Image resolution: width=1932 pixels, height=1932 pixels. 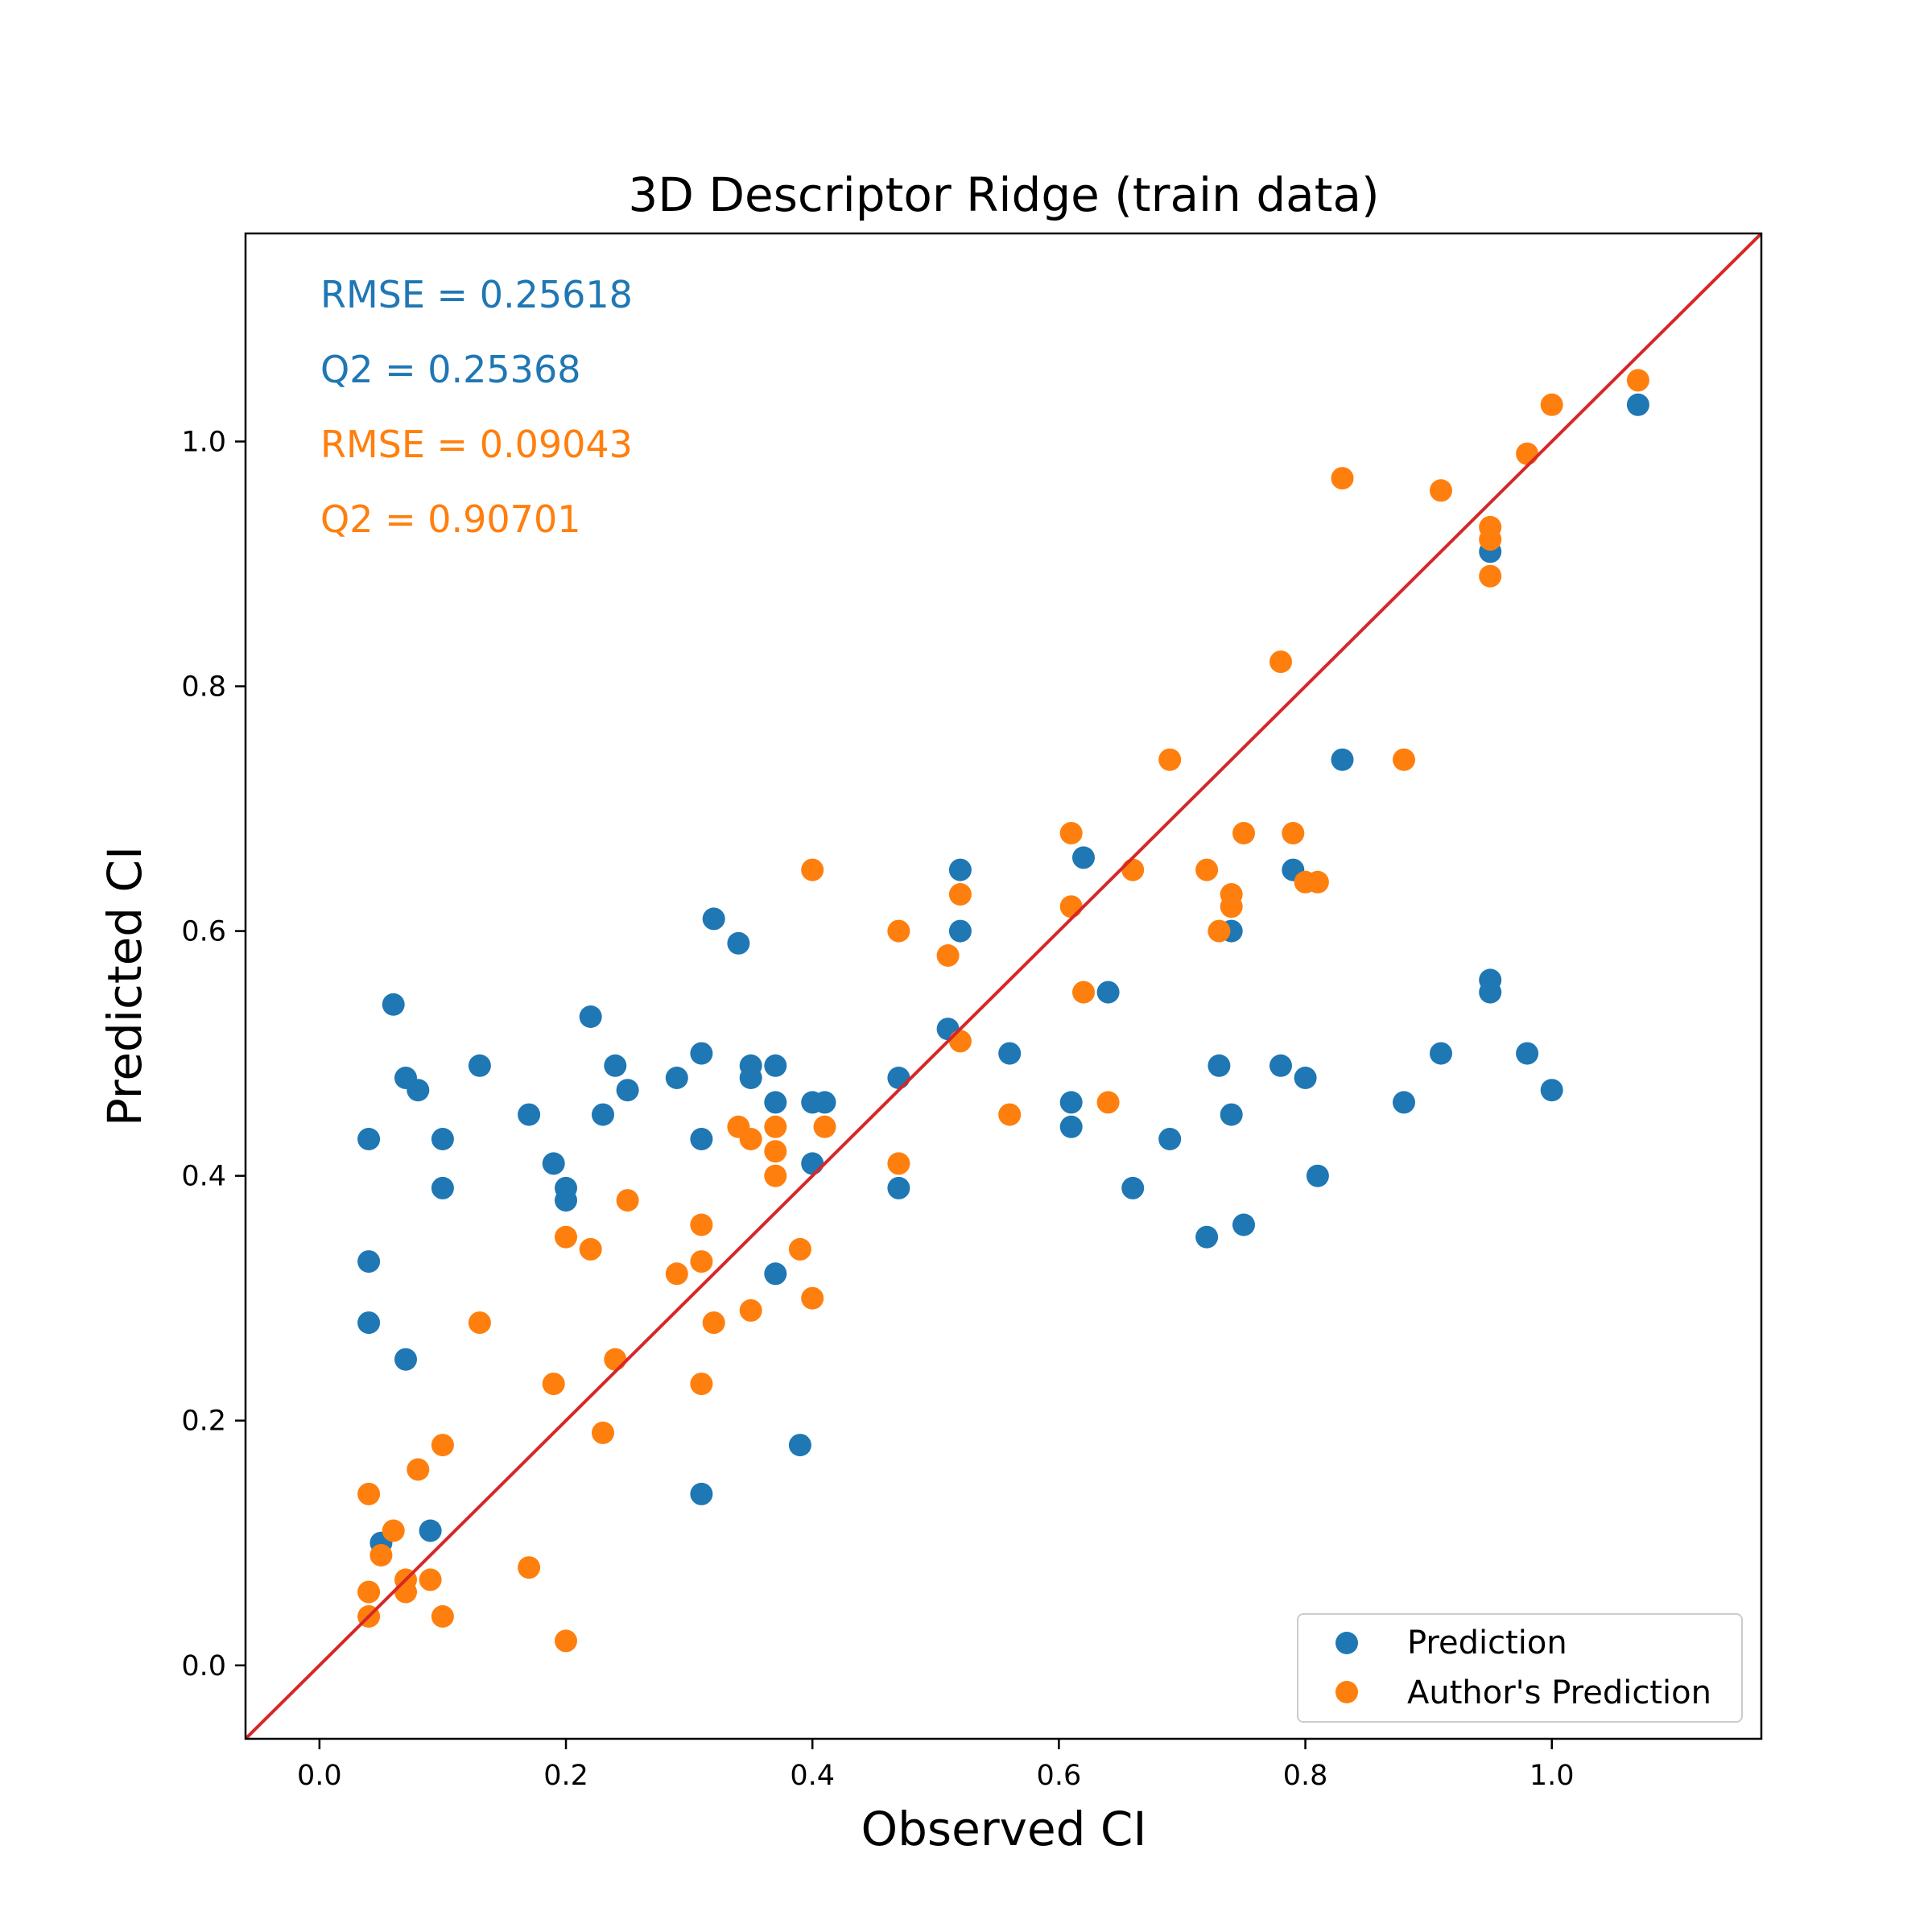 I want to click on x-axis-title: Observed CI, so click(x=1003, y=1829).